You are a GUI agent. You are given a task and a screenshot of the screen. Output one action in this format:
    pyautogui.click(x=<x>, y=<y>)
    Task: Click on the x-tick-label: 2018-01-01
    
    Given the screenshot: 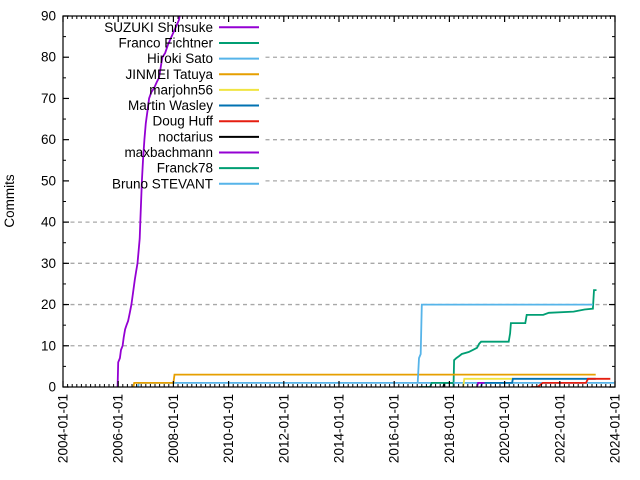 What is the action you would take?
    pyautogui.click(x=449, y=428)
    